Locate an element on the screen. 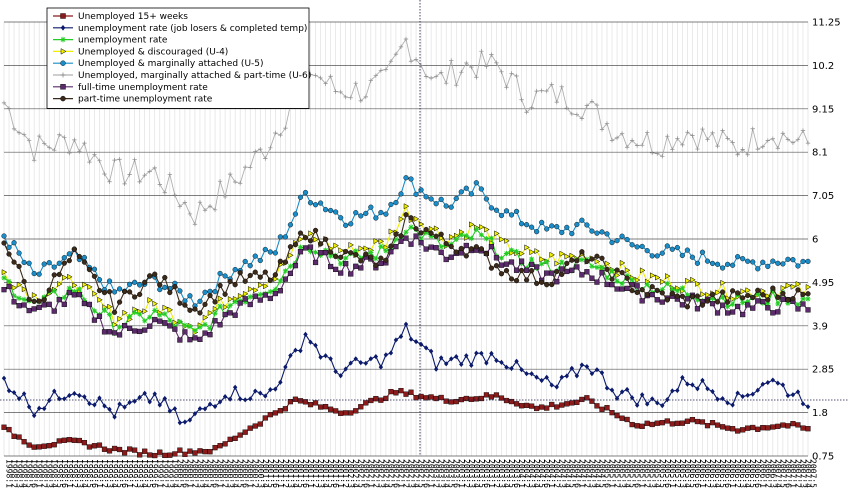 The image size is (848, 501). x-tick-label: 2004:5 is located at coordinates (571, 473).